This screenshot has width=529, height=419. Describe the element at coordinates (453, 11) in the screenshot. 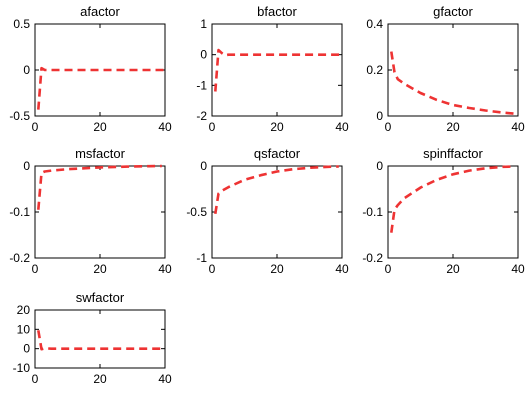

I see `chart-title: gfactor` at that location.